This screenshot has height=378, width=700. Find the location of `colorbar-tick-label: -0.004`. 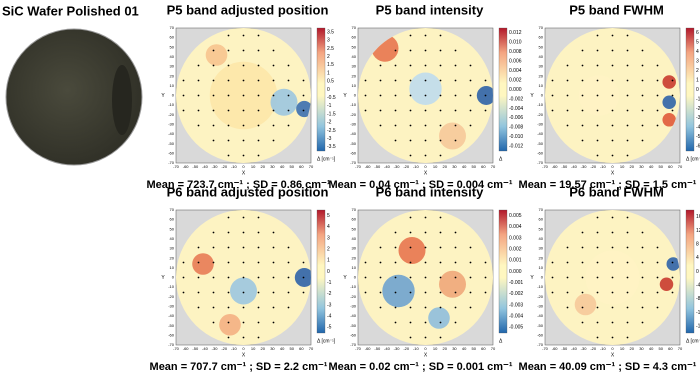

colorbar-tick-label: -0.004 is located at coordinates (516, 317).